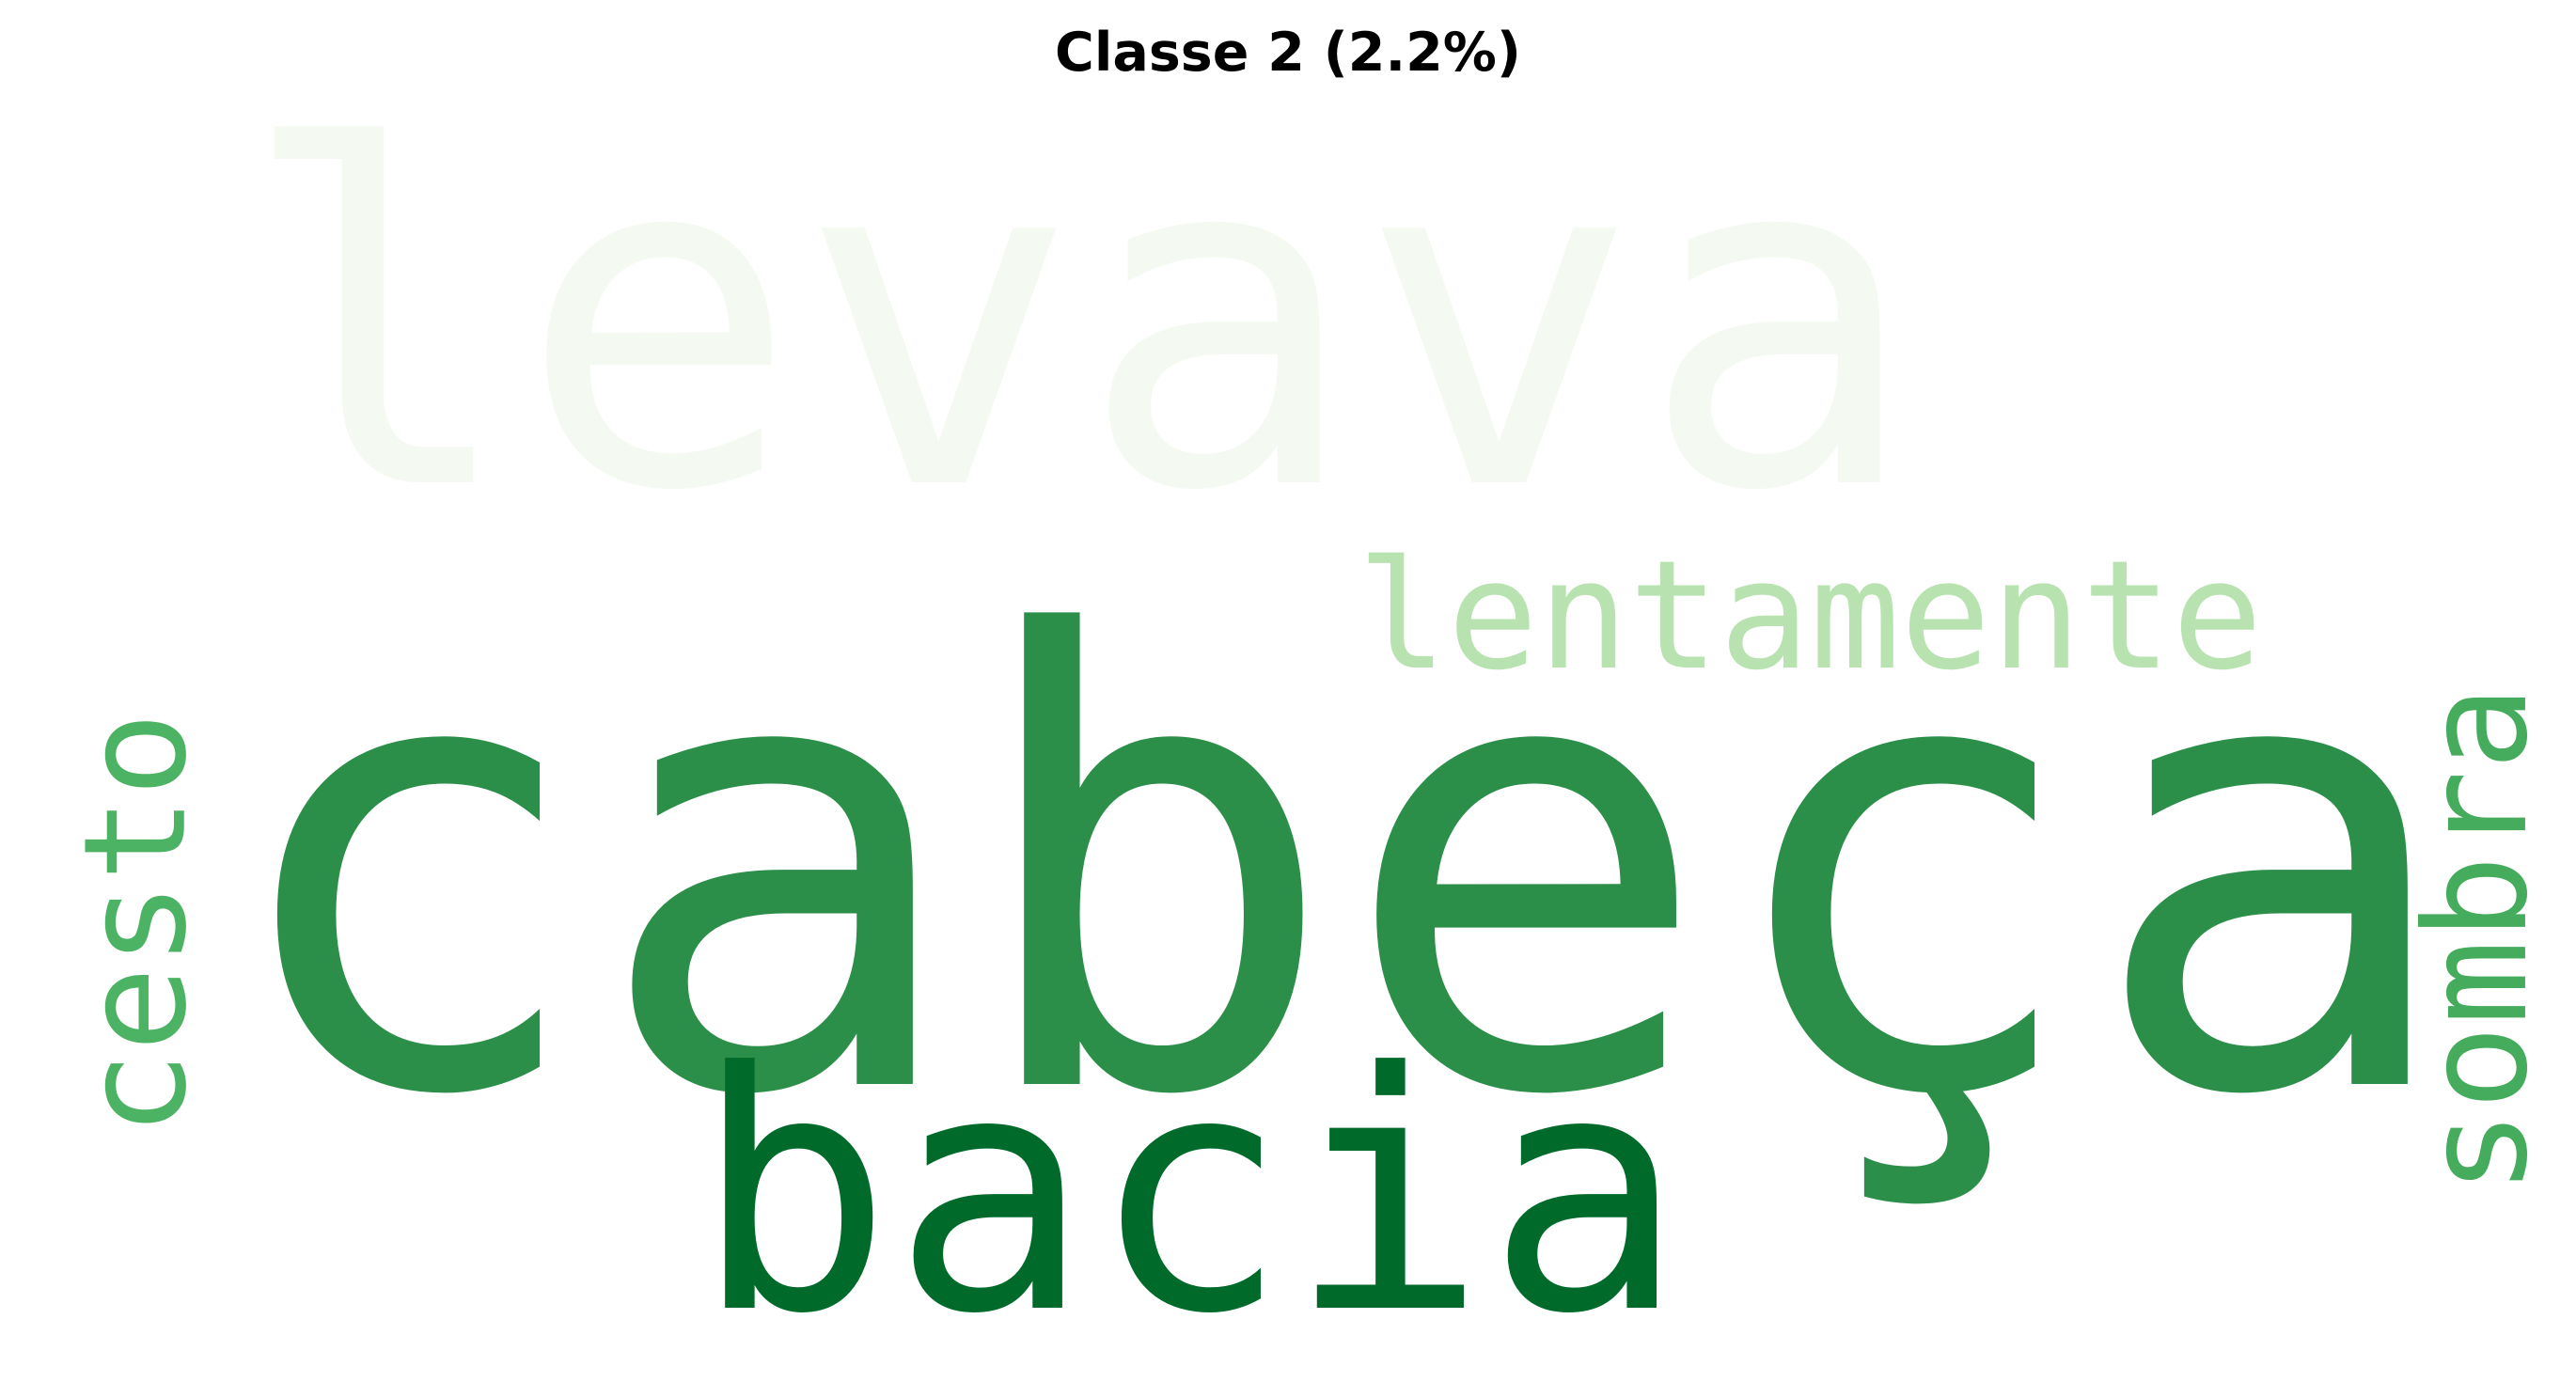 The height and width of the screenshot is (1382, 2576). Describe the element at coordinates (1810, 615) in the screenshot. I see `word-lentamente: lentamente` at that location.